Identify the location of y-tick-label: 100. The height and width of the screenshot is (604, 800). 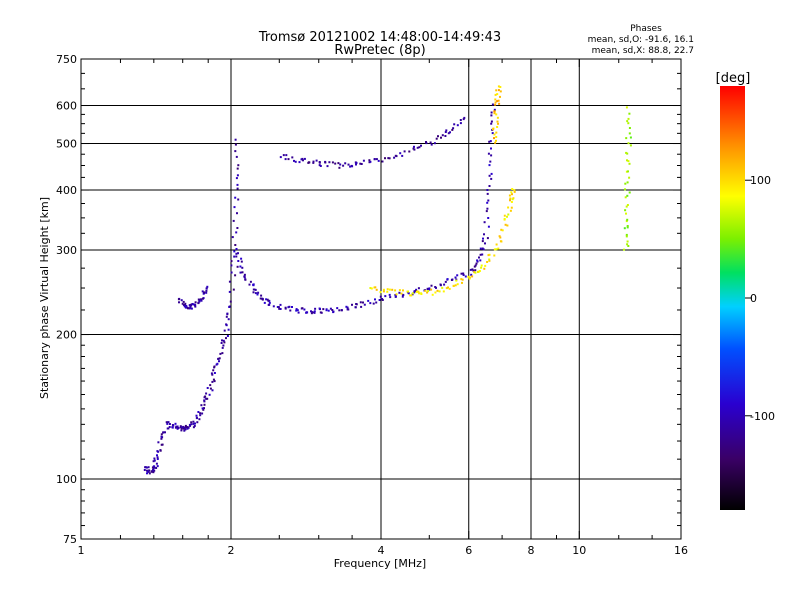
(66, 479).